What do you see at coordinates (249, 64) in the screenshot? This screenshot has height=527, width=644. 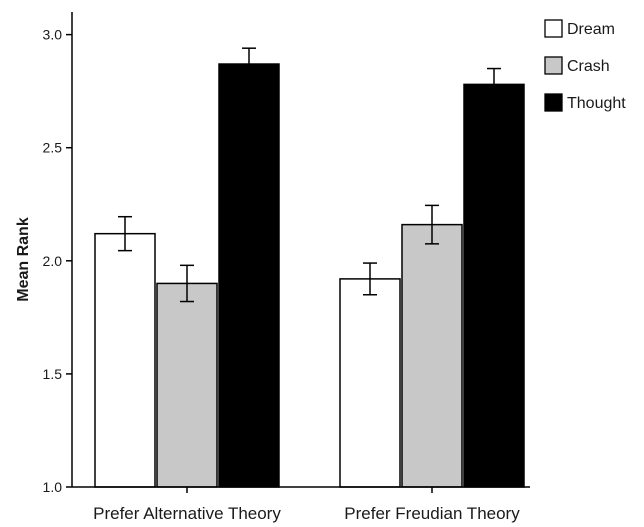 I see `error-bar-thought-alternative` at bounding box center [249, 64].